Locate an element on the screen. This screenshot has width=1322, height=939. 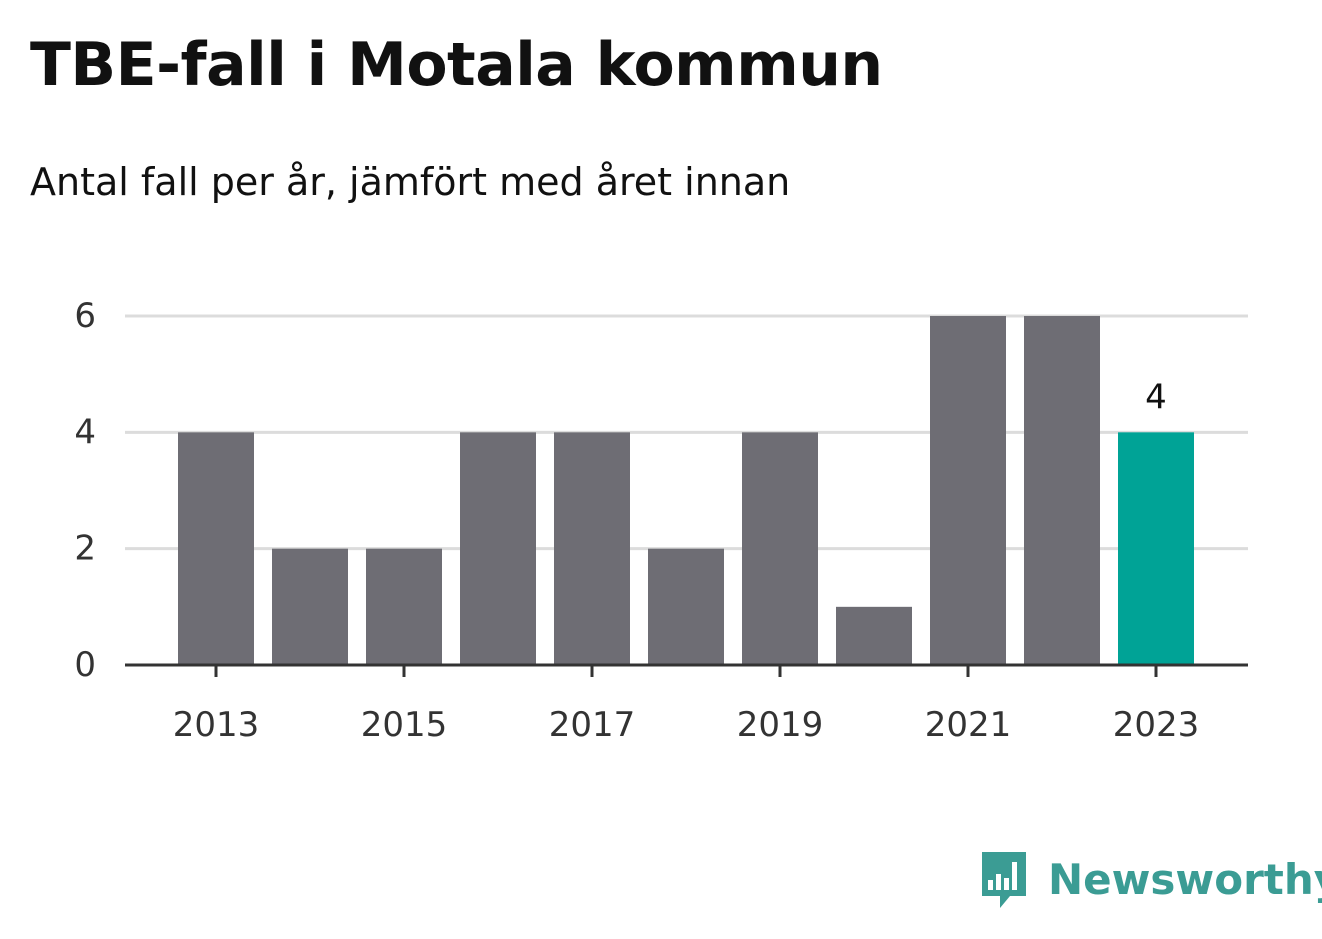
x-tick-label: 2023 is located at coordinates (1156, 725).